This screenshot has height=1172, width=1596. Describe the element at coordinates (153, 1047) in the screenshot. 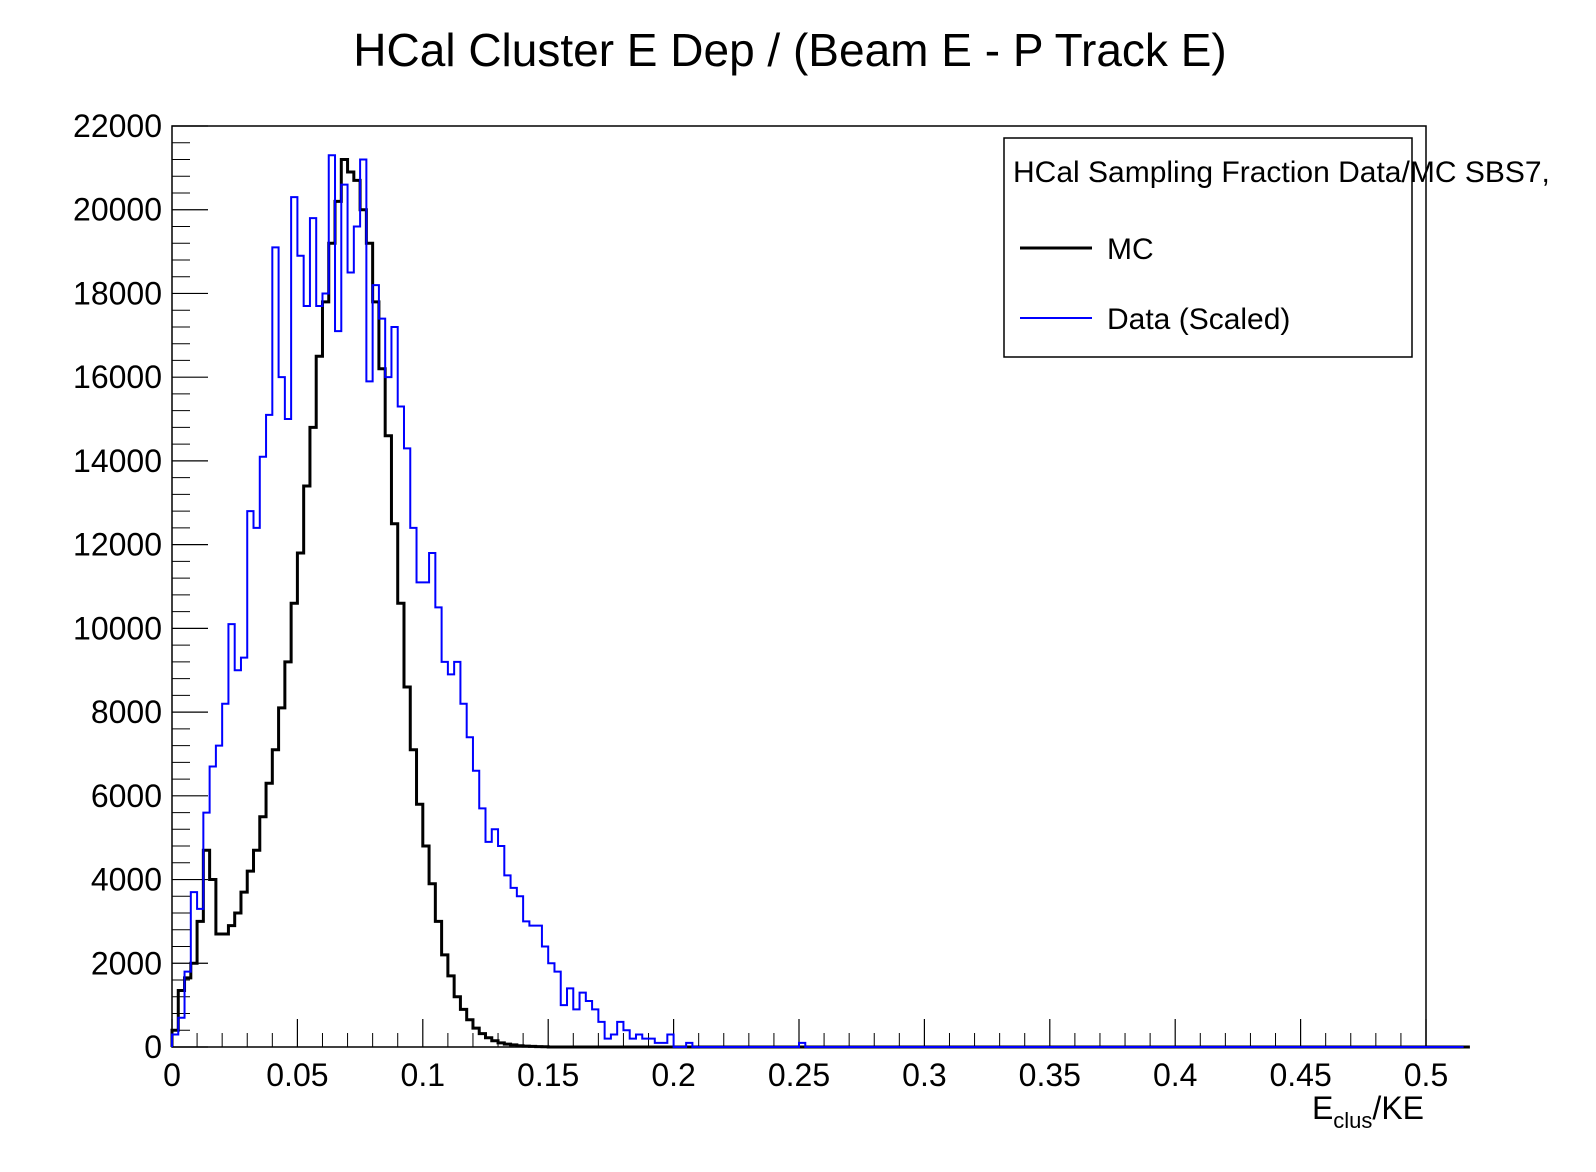

I see `y-tick-label: 0` at that location.